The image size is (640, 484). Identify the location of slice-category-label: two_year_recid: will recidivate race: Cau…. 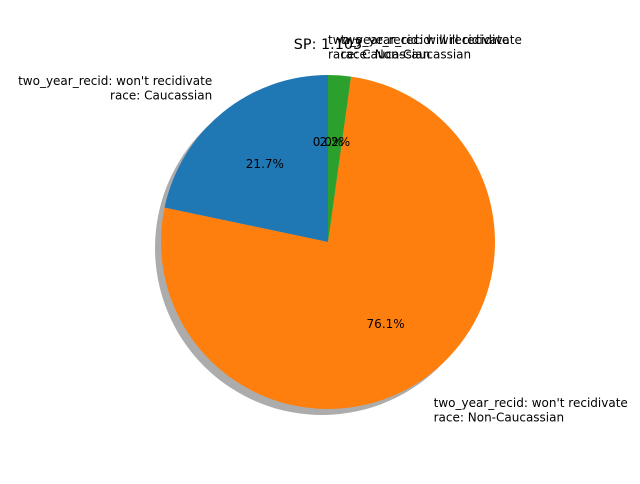
(418, 47).